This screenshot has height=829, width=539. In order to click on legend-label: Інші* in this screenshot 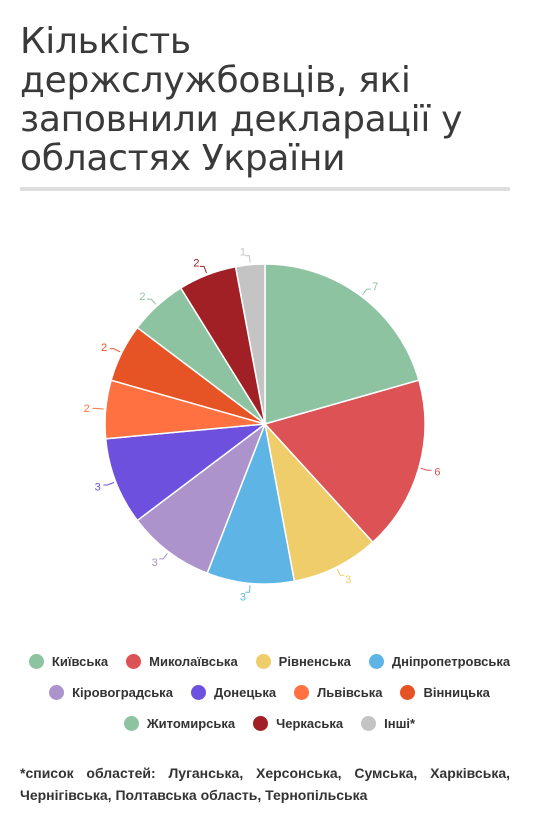, I will do `click(400, 723)`.